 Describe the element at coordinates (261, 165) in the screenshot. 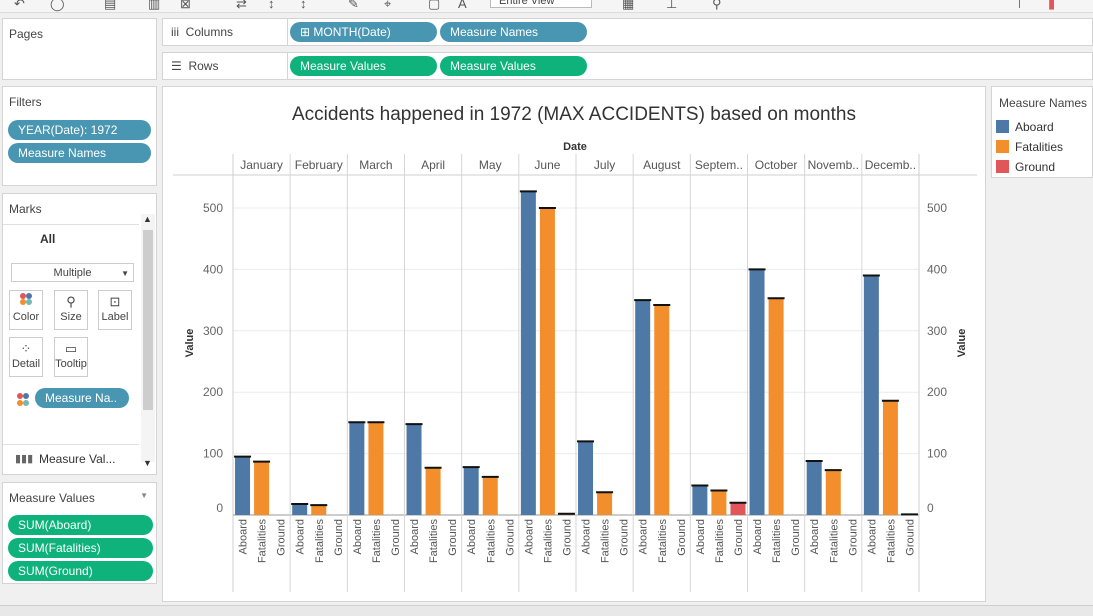

I see `month-header-label: January` at that location.